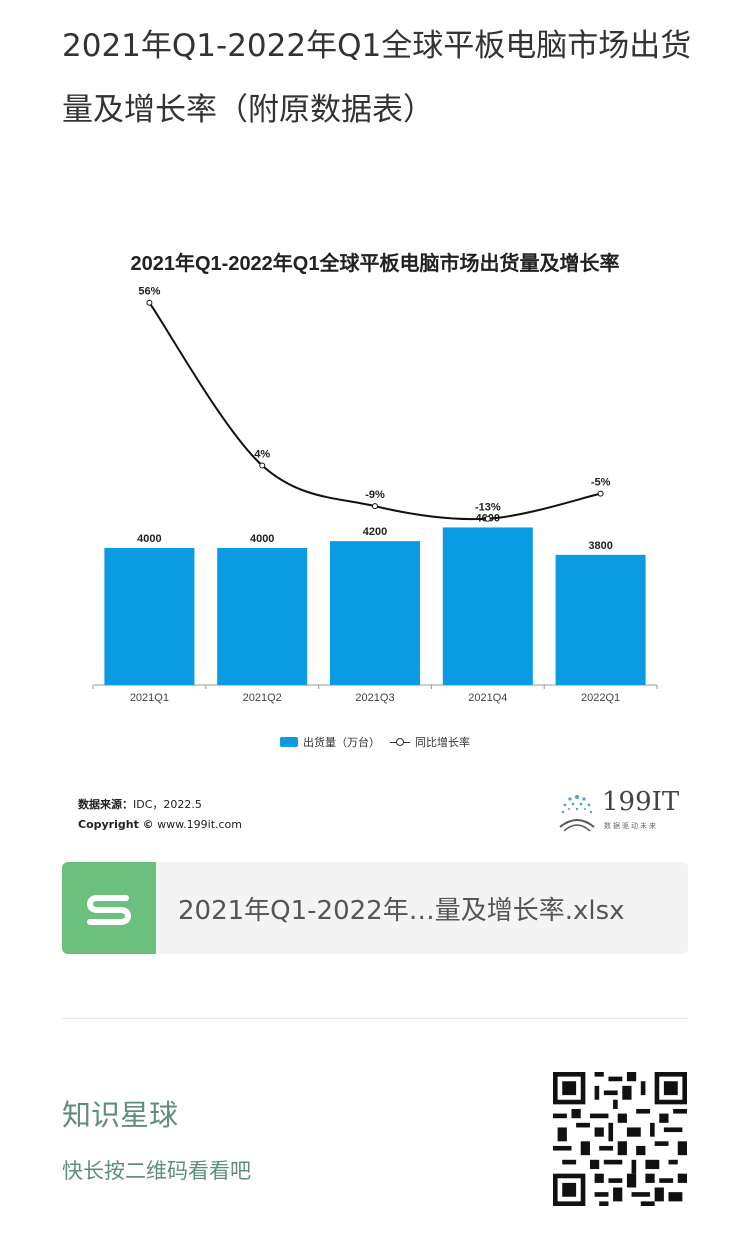 This screenshot has height=1258, width=750. I want to click on file-name: 2021年Q1-2022年…量及增长率.xlsx, so click(401, 911).